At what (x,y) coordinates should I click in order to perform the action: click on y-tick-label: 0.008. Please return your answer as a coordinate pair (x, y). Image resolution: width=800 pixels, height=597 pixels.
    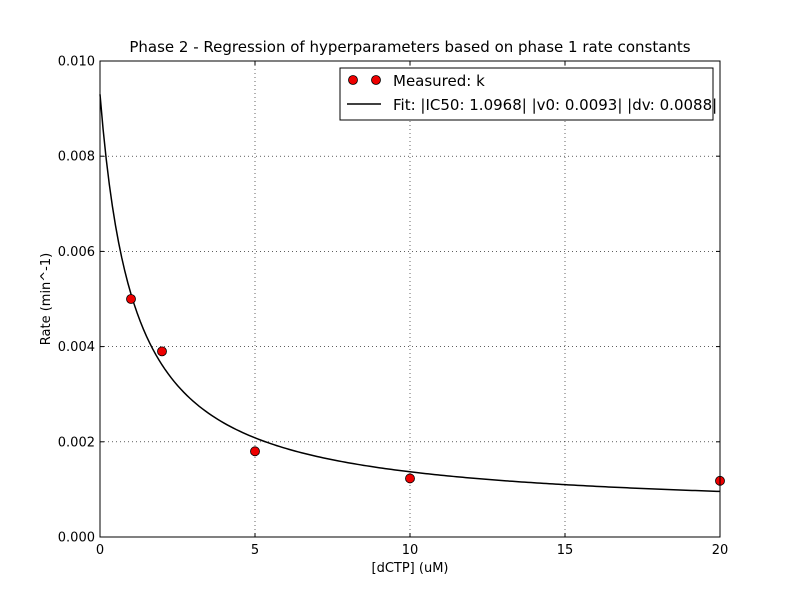
    Looking at the image, I should click on (76, 157).